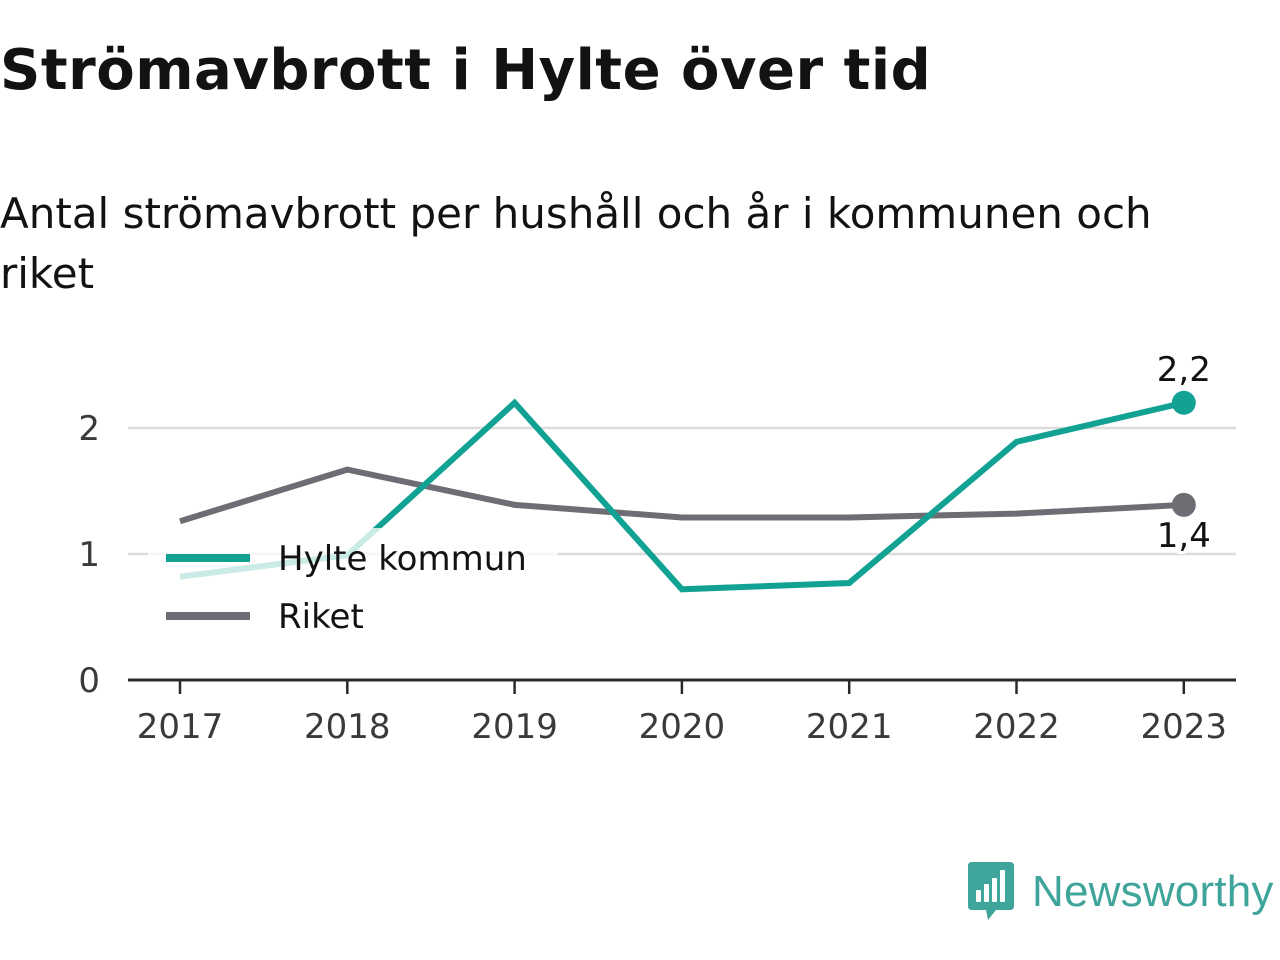 The image size is (1280, 960). I want to click on newsworthy-logo-icon, so click(991, 891).